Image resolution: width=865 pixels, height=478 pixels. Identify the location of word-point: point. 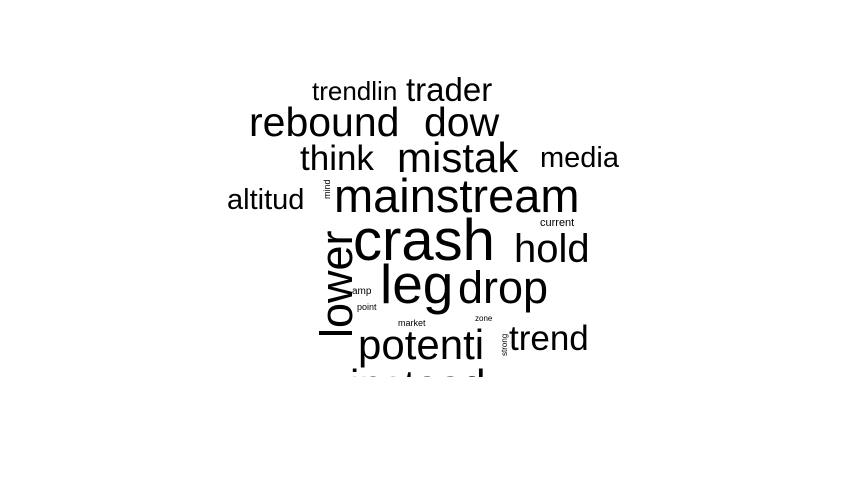
(367, 307).